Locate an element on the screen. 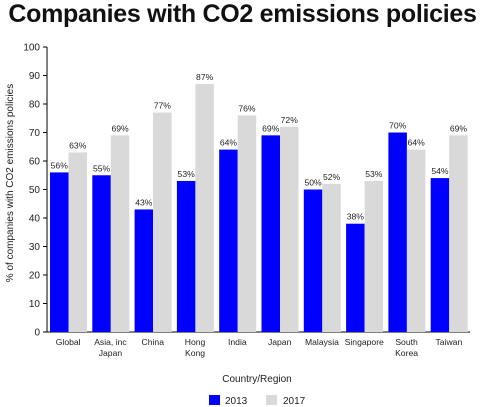  y-tick-label: 10 is located at coordinates (35, 304).